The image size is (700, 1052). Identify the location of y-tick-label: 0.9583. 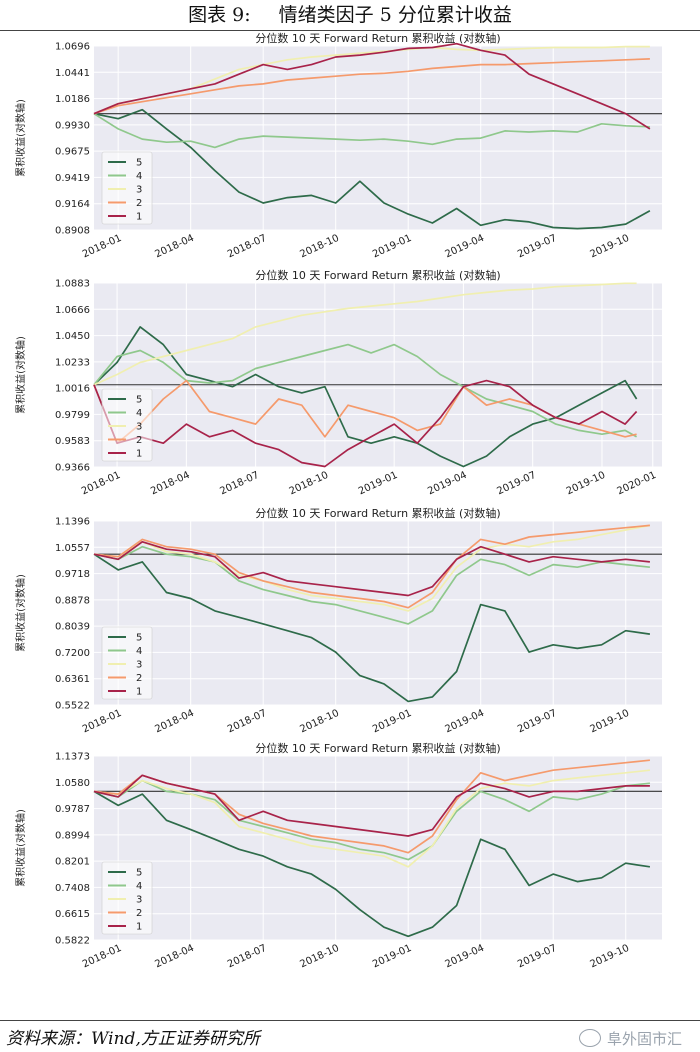
(72, 441).